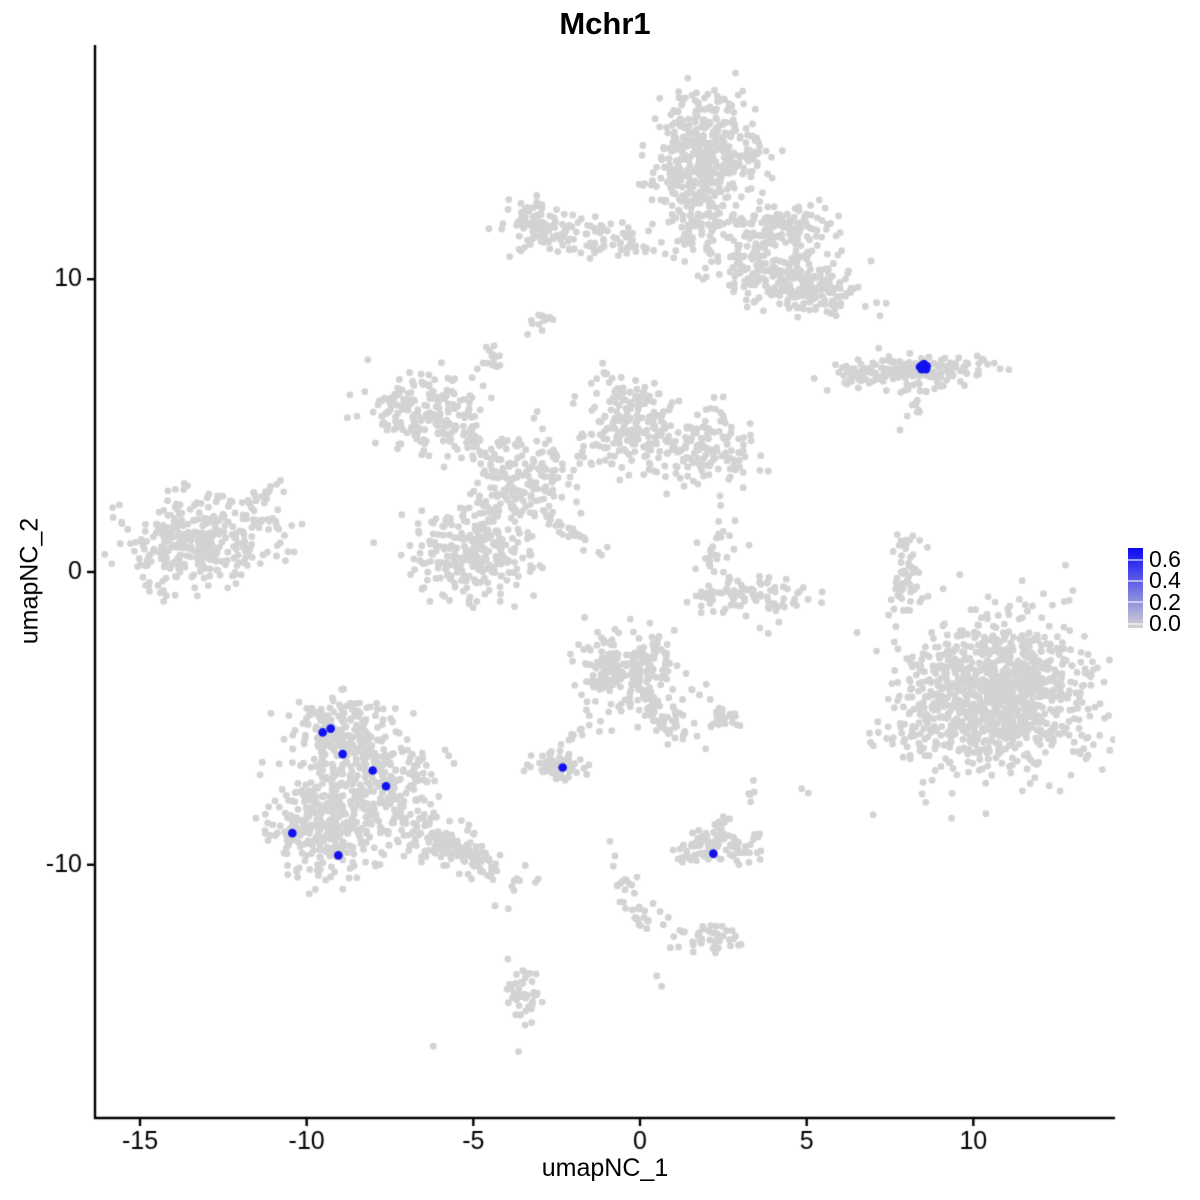 This screenshot has width=1200, height=1200. Describe the element at coordinates (1165, 580) in the screenshot. I see `legend-label: 0.4` at that location.